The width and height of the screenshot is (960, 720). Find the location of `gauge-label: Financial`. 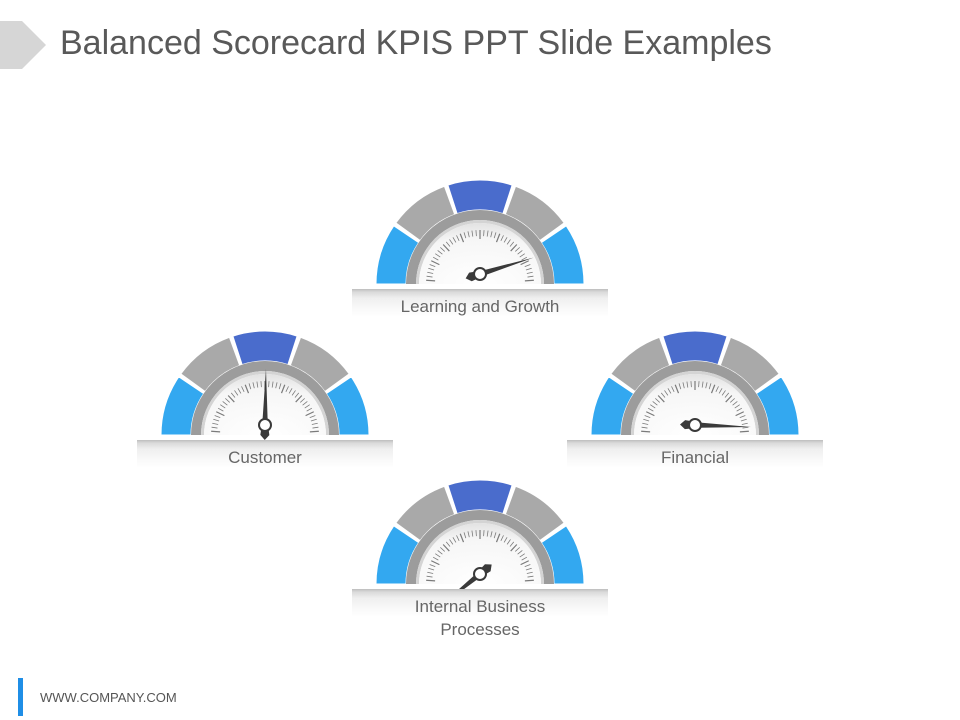

gauge-label: Financial is located at coordinates (695, 457).